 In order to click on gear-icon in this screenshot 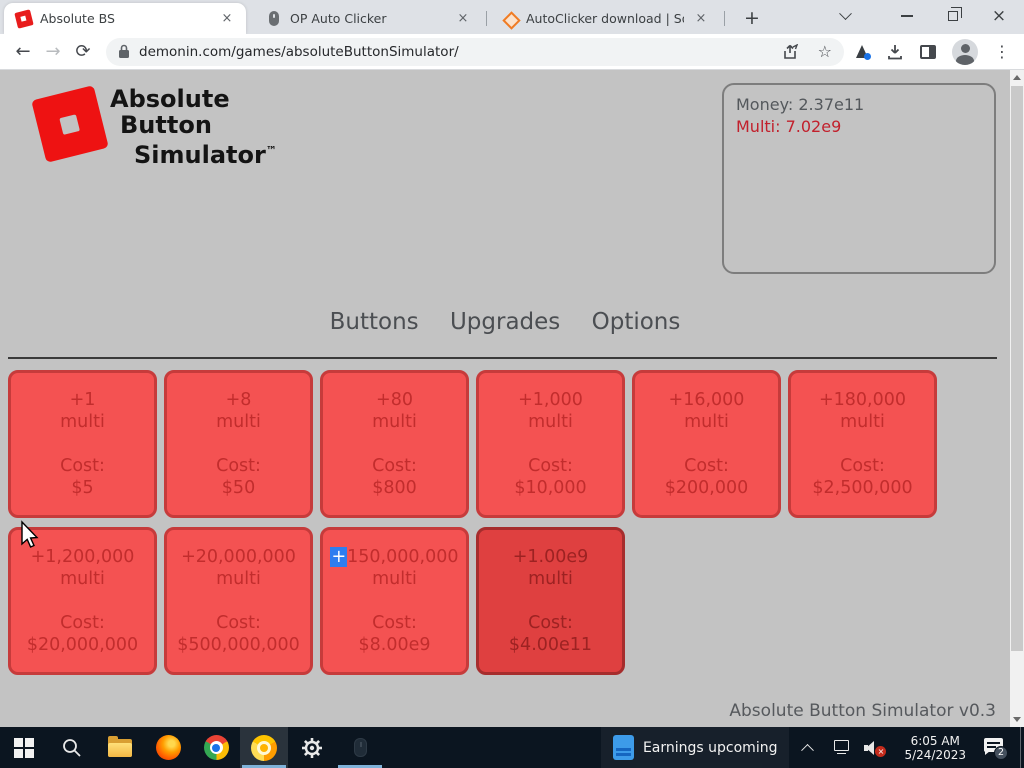, I will do `click(312, 747)`.